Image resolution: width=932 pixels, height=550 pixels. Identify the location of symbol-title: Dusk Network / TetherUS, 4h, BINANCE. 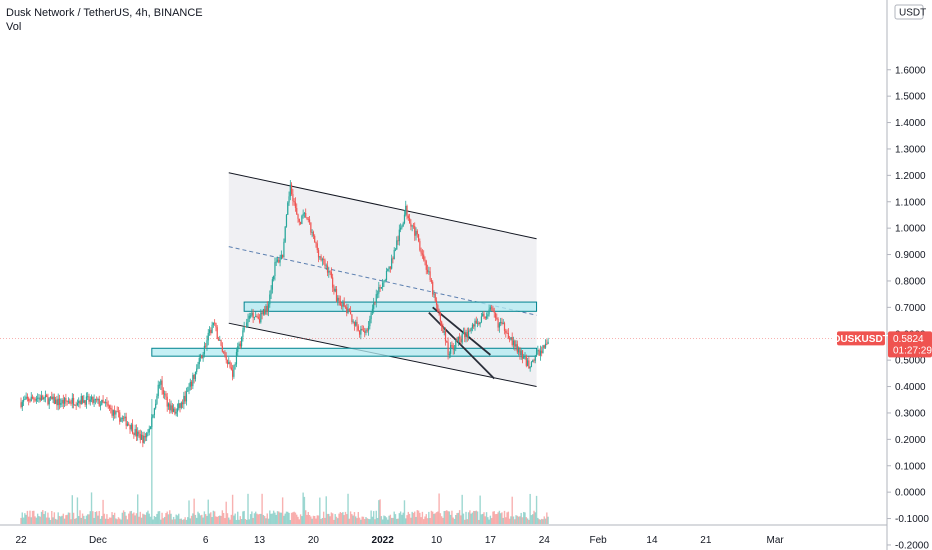
(104, 13).